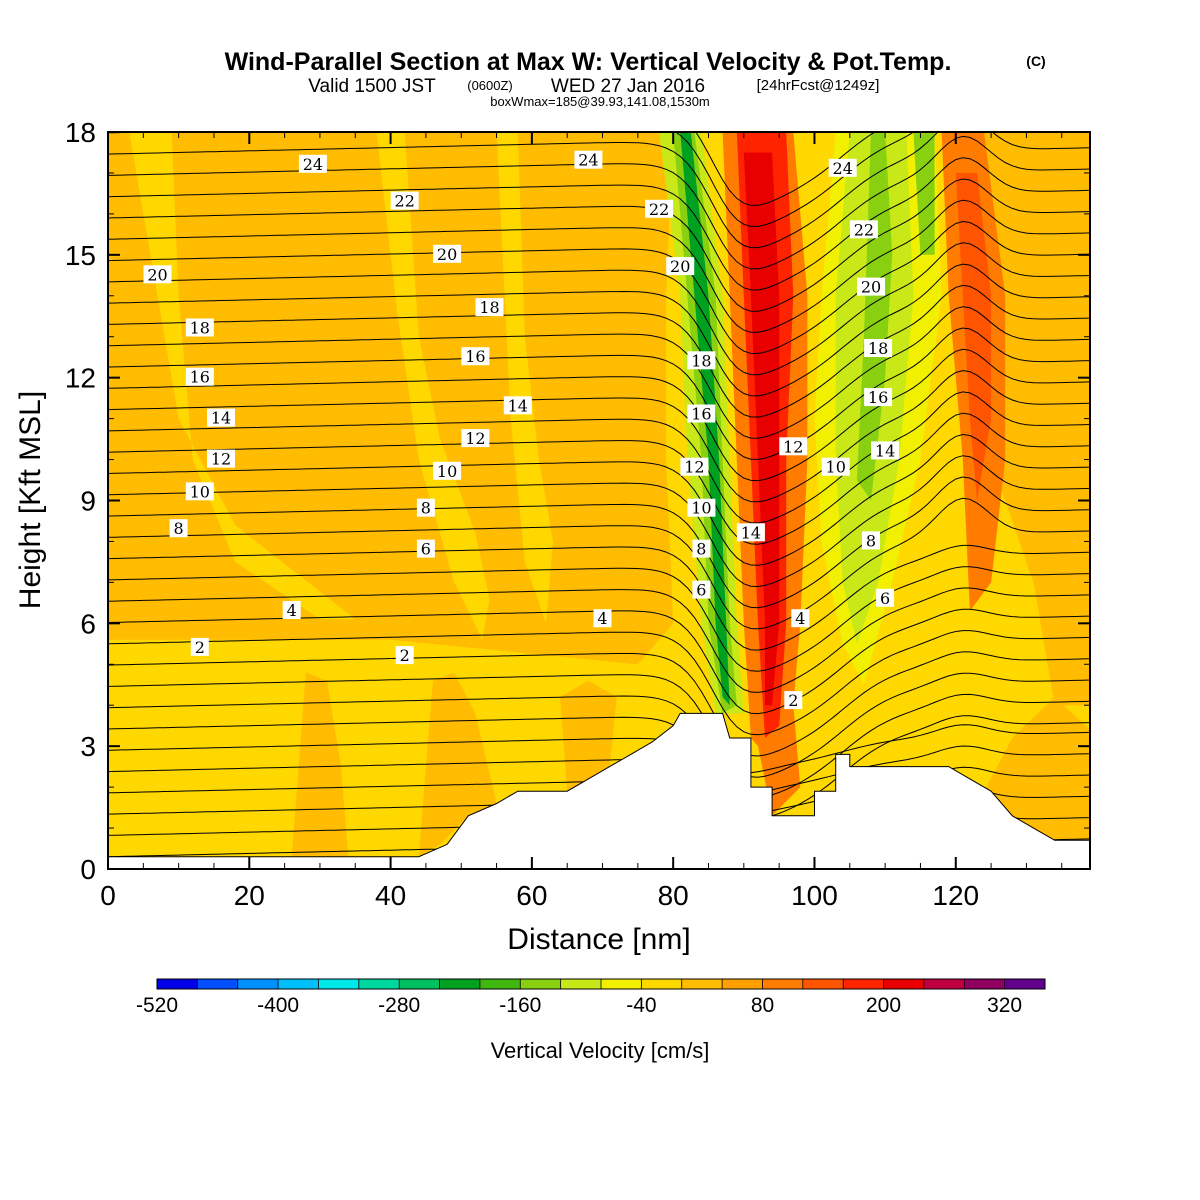 This screenshot has width=1200, height=1200. What do you see at coordinates (157, 1005) in the screenshot?
I see `colorbar-tick-label: -520` at bounding box center [157, 1005].